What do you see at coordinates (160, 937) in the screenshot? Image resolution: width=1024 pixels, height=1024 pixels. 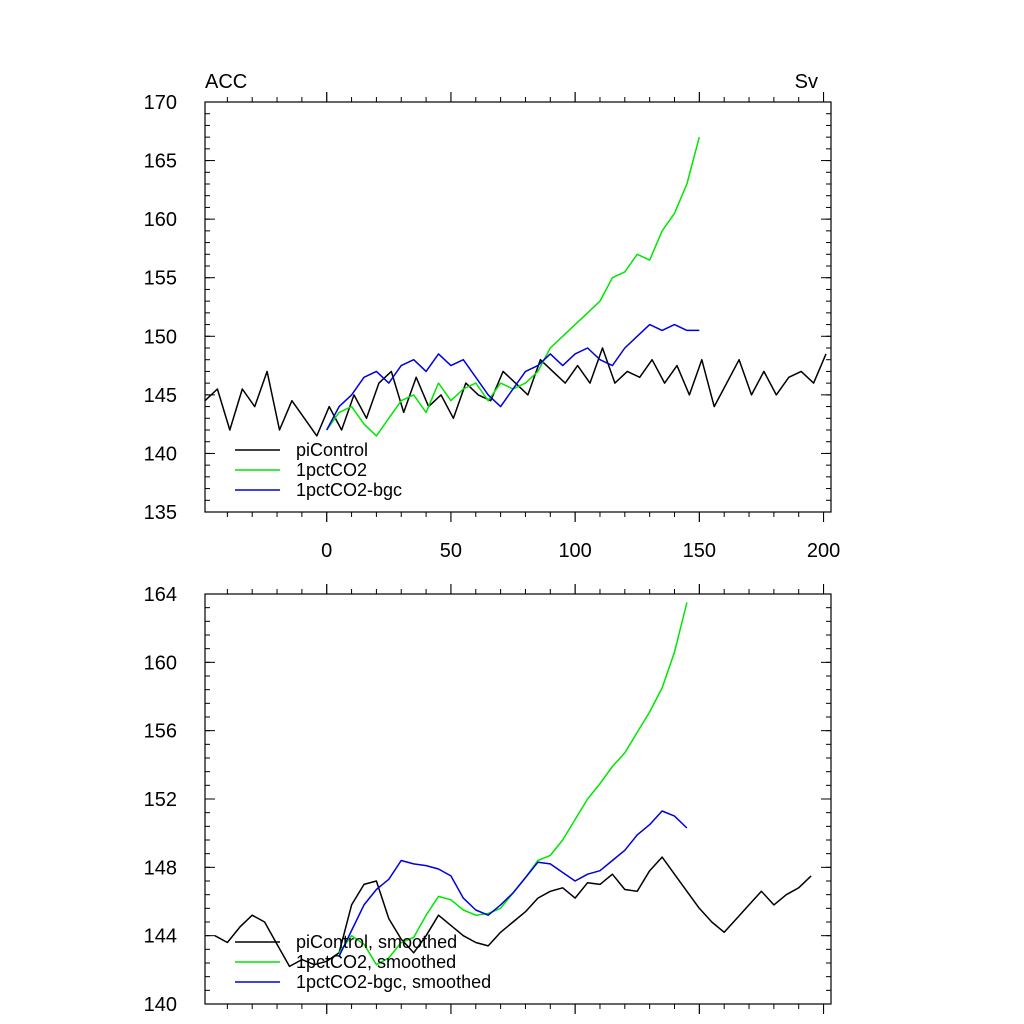 I see `y-tick-label: 144` at bounding box center [160, 937].